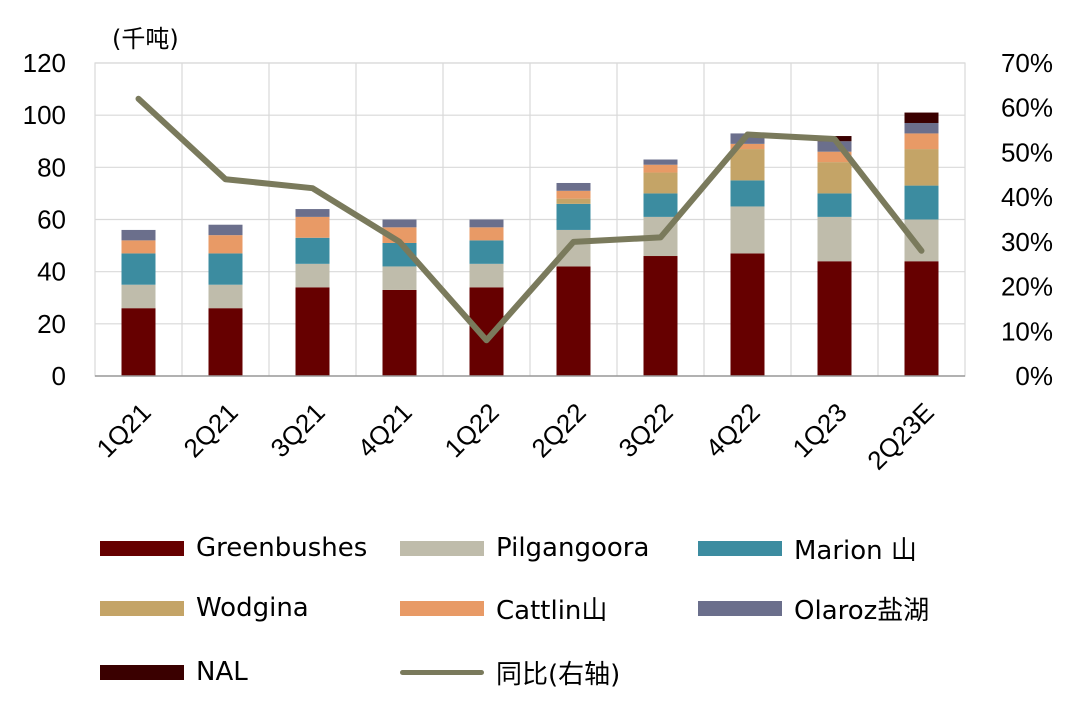 This screenshot has height=711, width=1080. What do you see at coordinates (124, 430) in the screenshot?
I see `x-tick-label: 1Q21` at bounding box center [124, 430].